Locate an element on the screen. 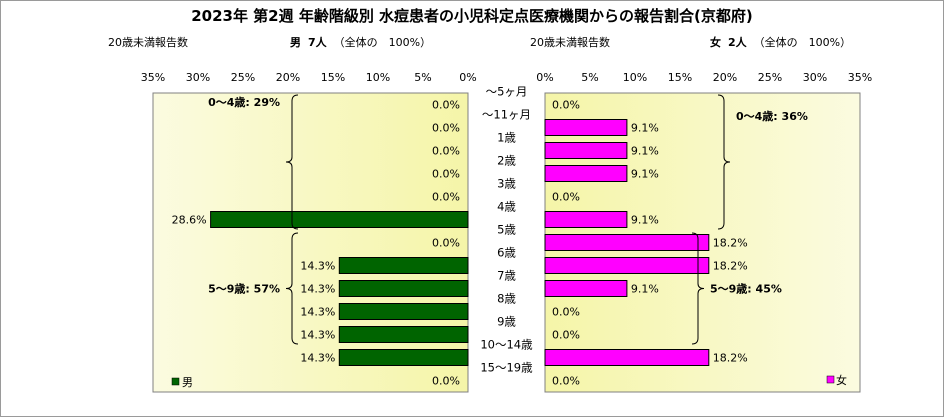  male-under20-label: 20歳未満報告数 is located at coordinates (148, 42).